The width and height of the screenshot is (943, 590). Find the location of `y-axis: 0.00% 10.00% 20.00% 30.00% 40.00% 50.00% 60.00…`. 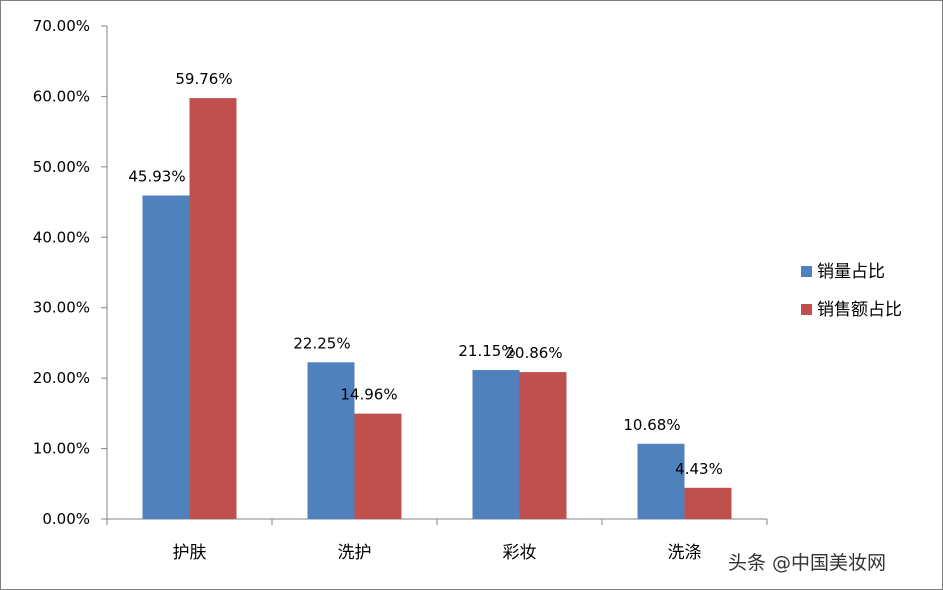

y-axis: 0.00% 10.00% 20.00% 30.00% 40.00% 50.00% 60.00… is located at coordinates (70, 272).